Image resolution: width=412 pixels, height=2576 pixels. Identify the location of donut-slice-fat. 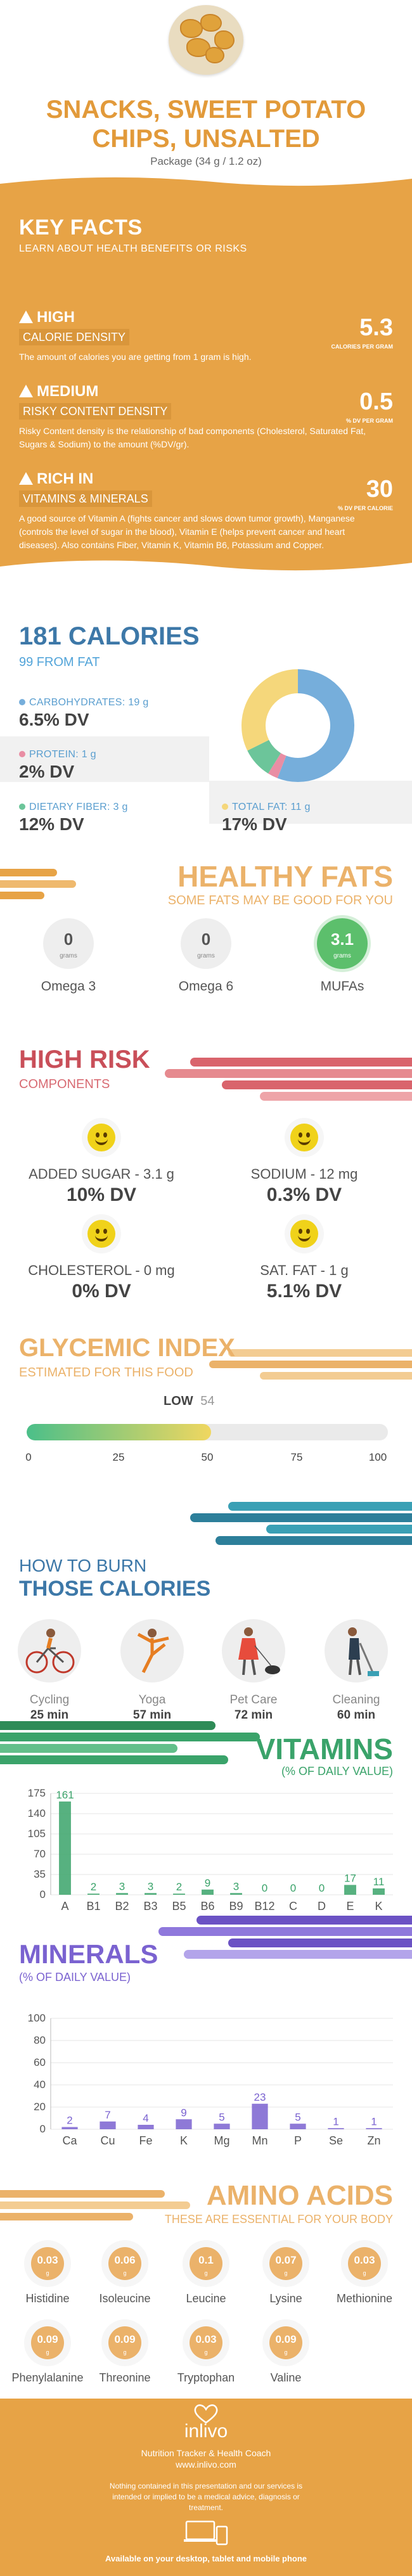
(297, 725).